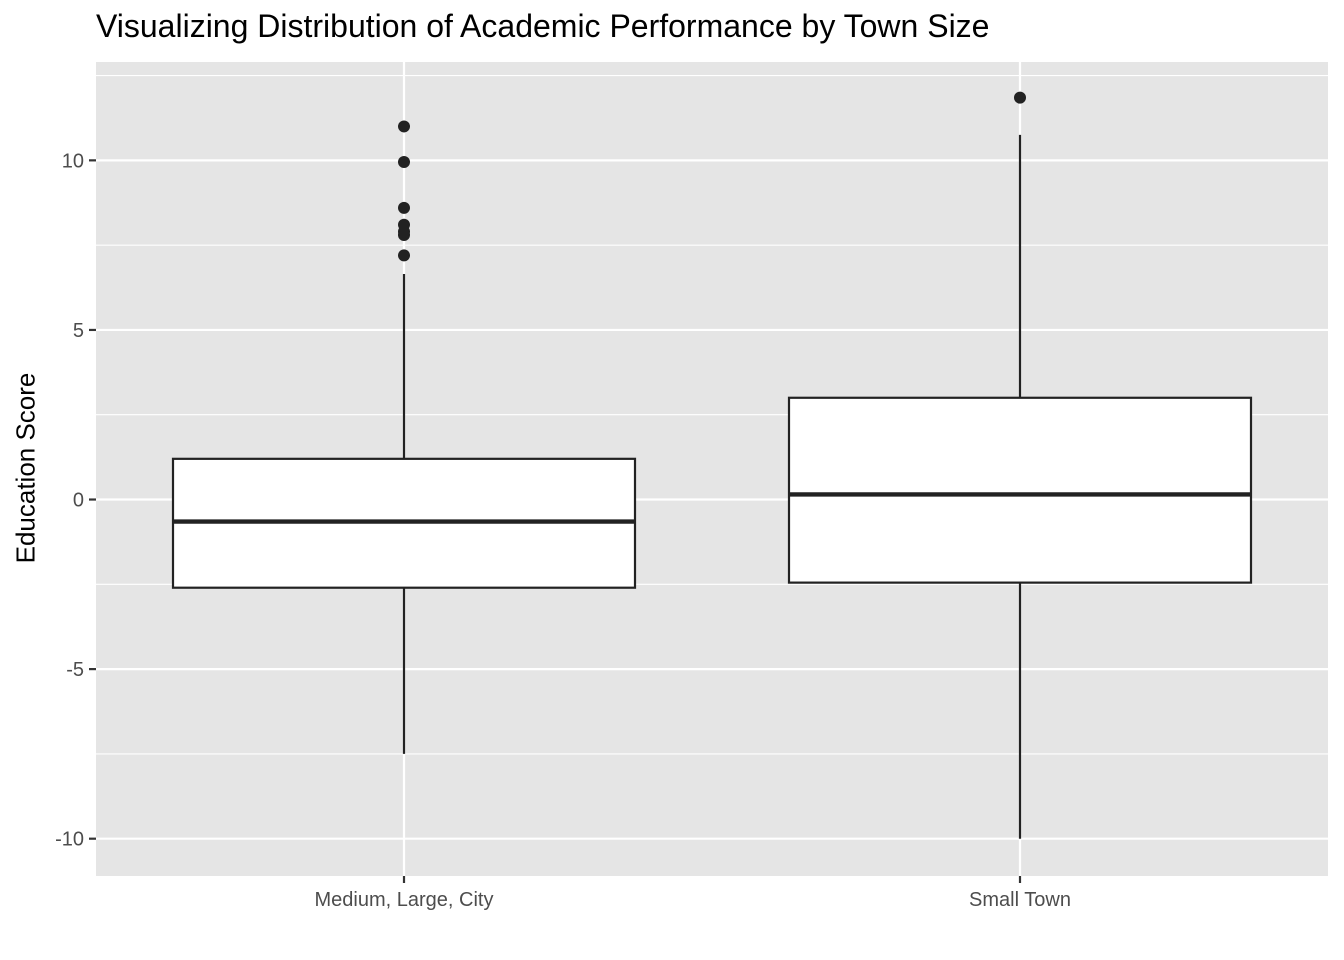 The width and height of the screenshot is (1344, 960). Describe the element at coordinates (1020, 490) in the screenshot. I see `box-iqr` at that location.